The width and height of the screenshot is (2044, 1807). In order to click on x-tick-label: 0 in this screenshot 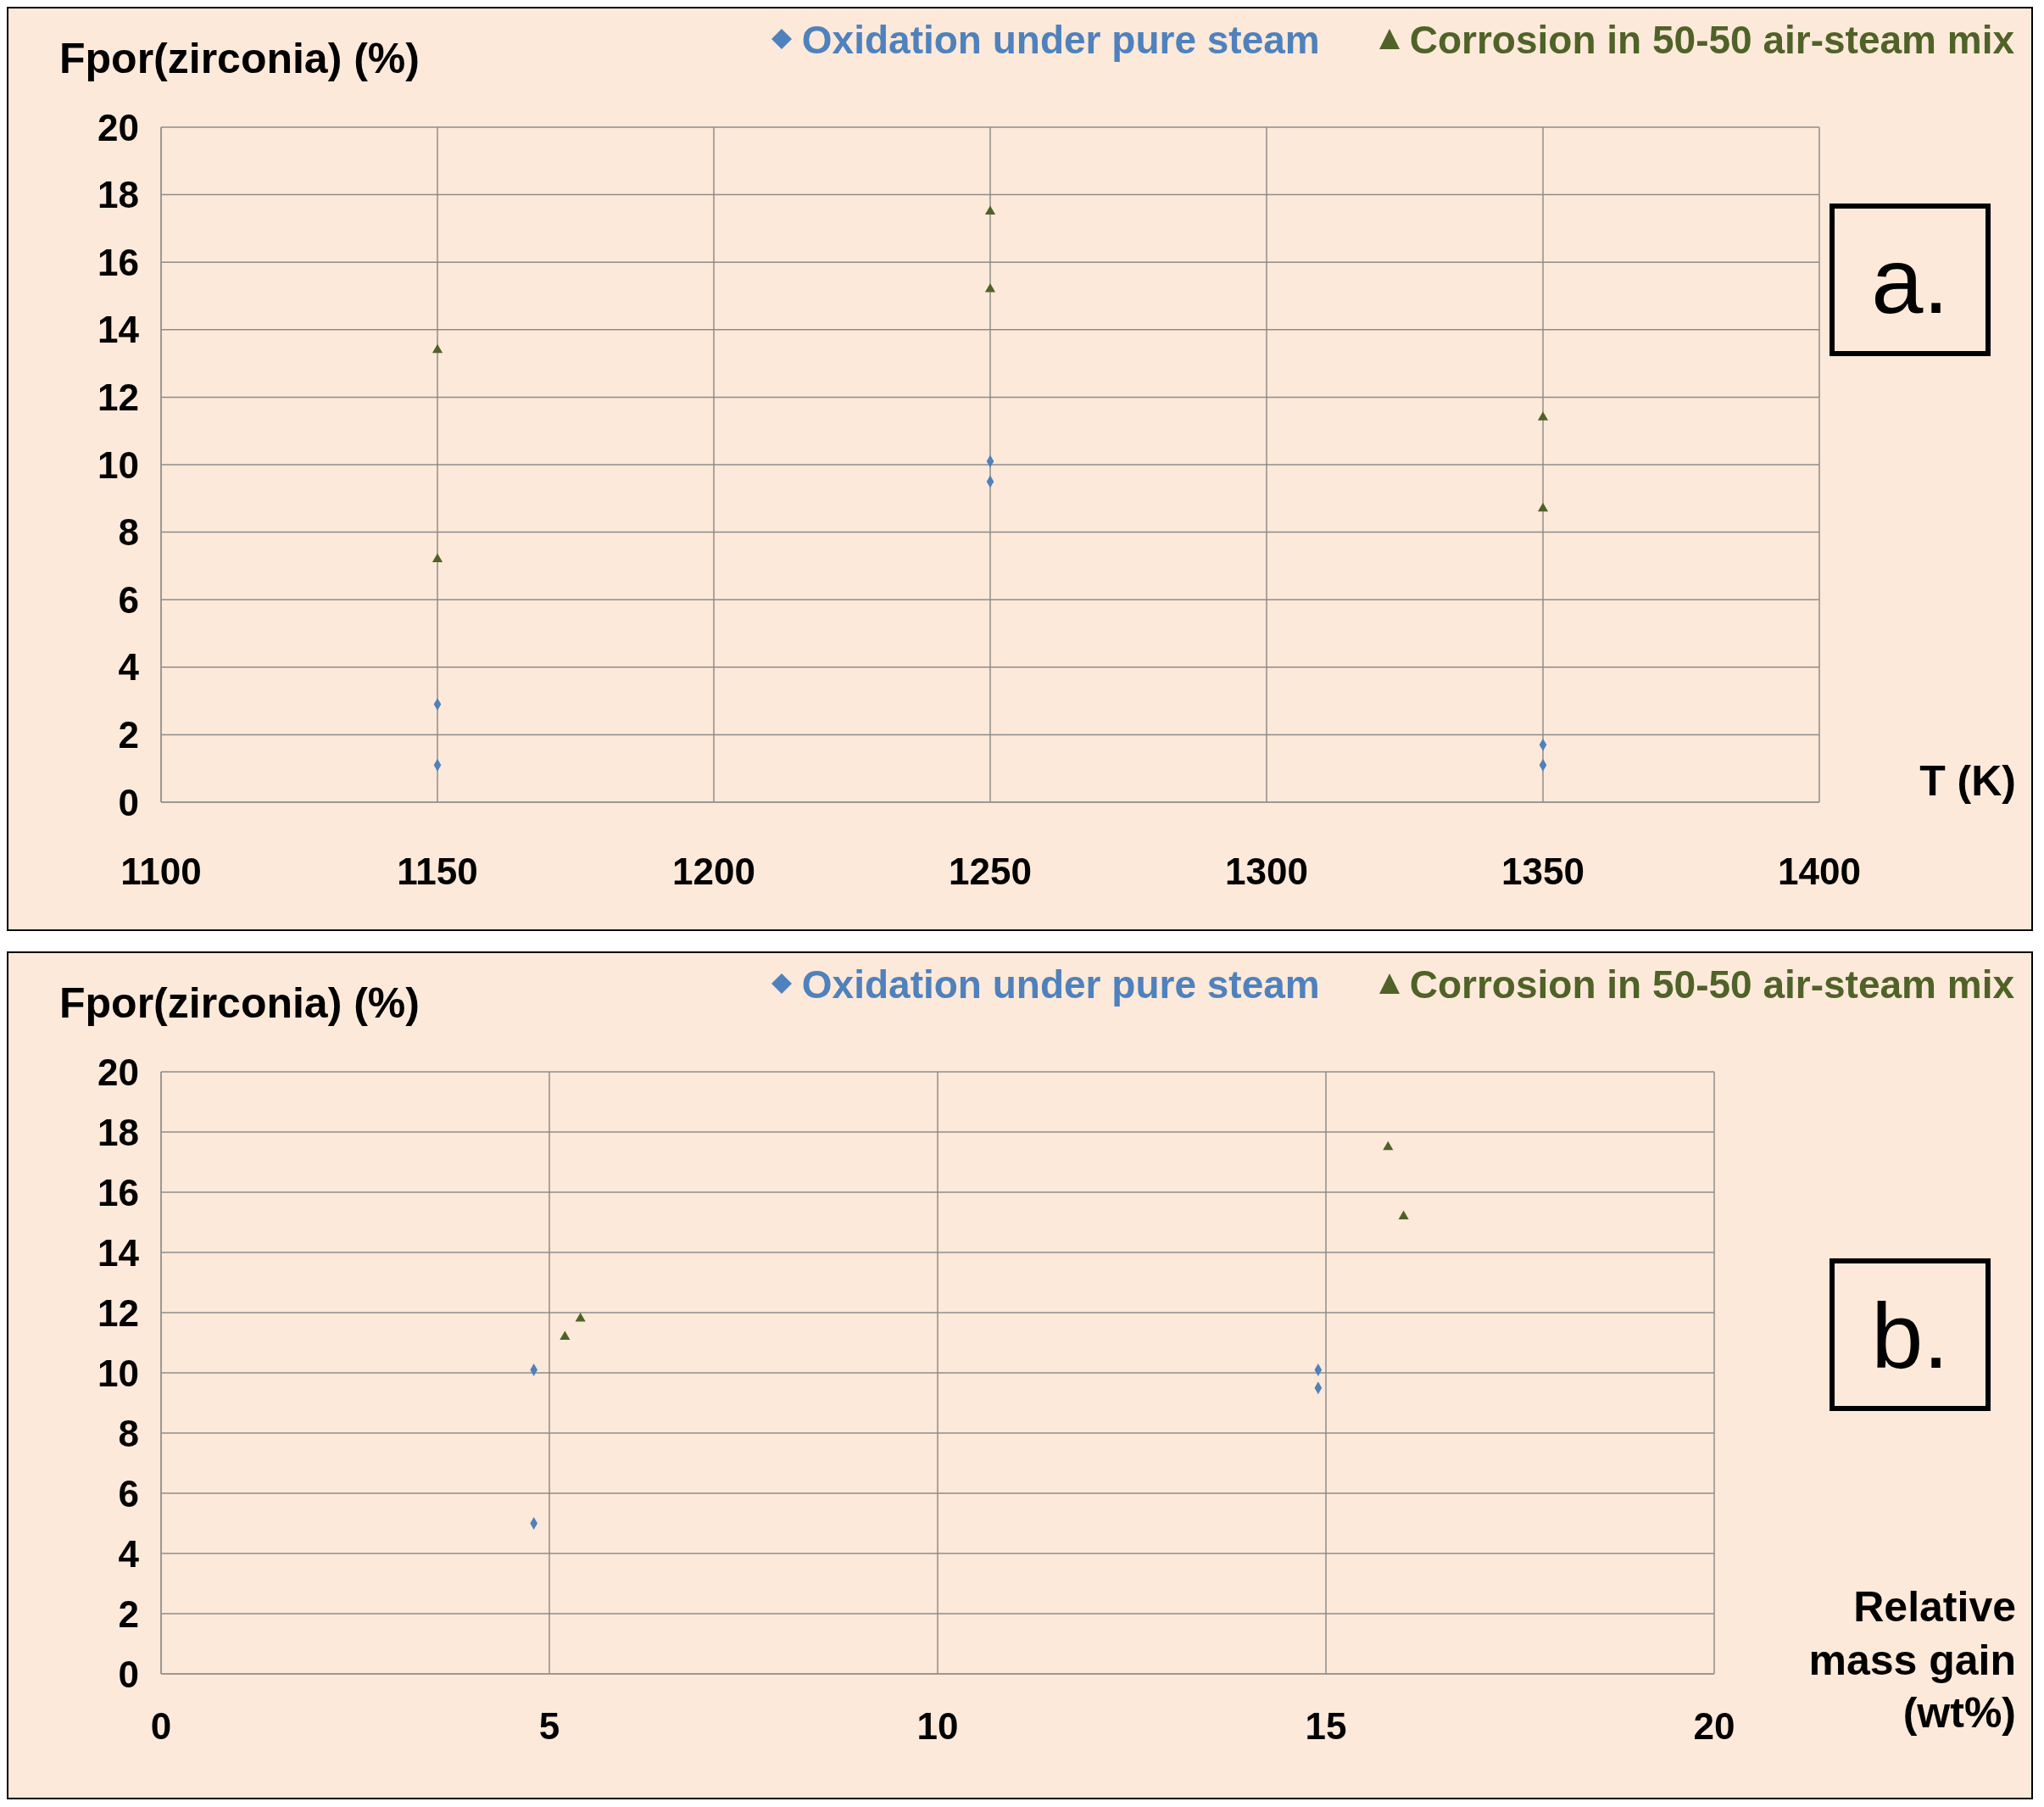, I will do `click(161, 1726)`.